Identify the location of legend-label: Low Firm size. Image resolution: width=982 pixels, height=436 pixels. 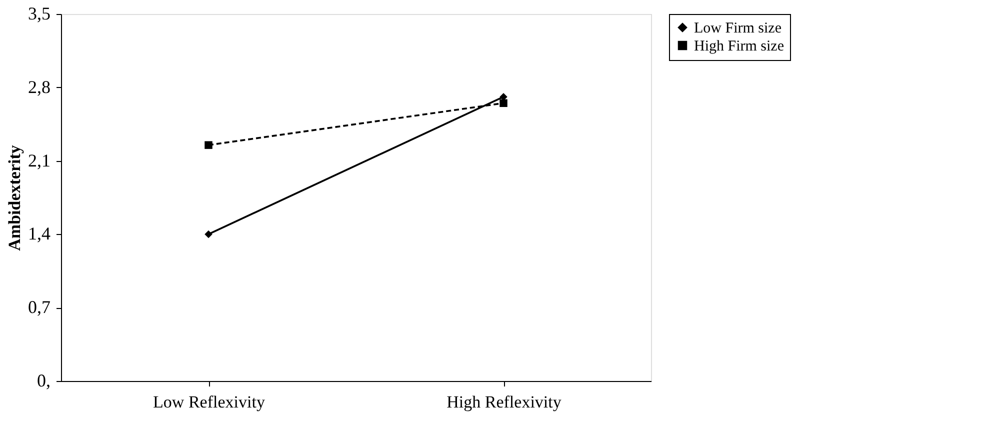
(738, 28).